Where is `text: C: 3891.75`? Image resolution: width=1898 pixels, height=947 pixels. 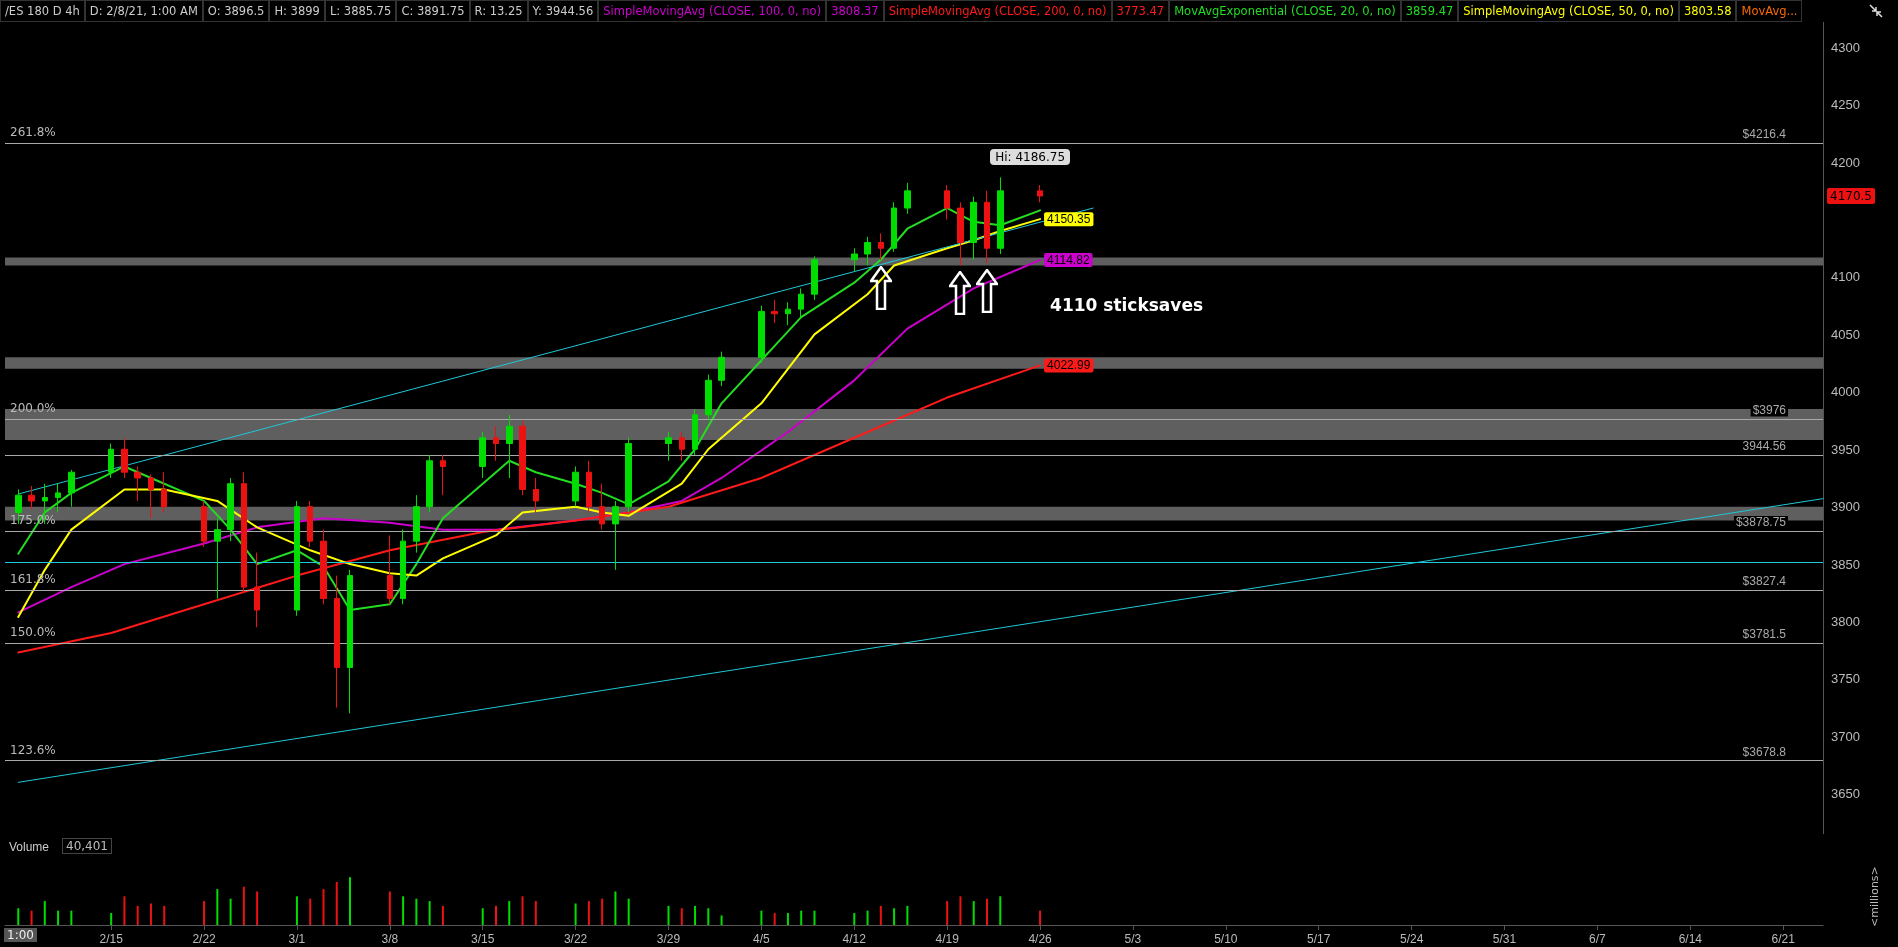 text: C: 3891.75 is located at coordinates (433, 11).